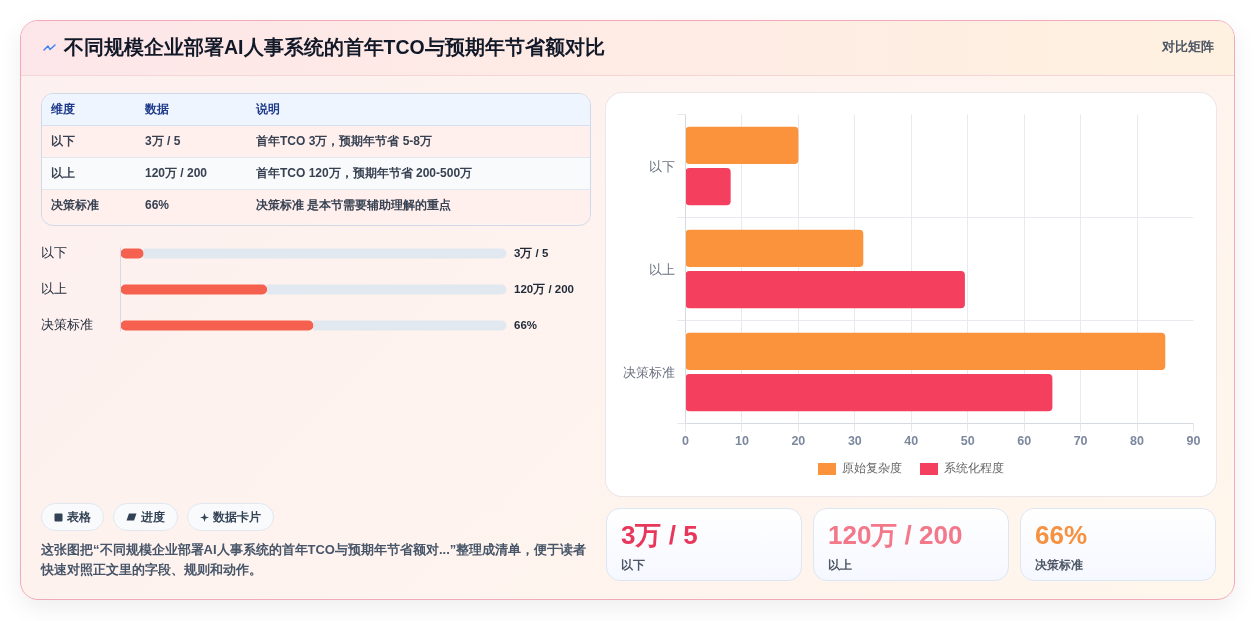  I want to click on x-tick-label: 10, so click(741, 440).